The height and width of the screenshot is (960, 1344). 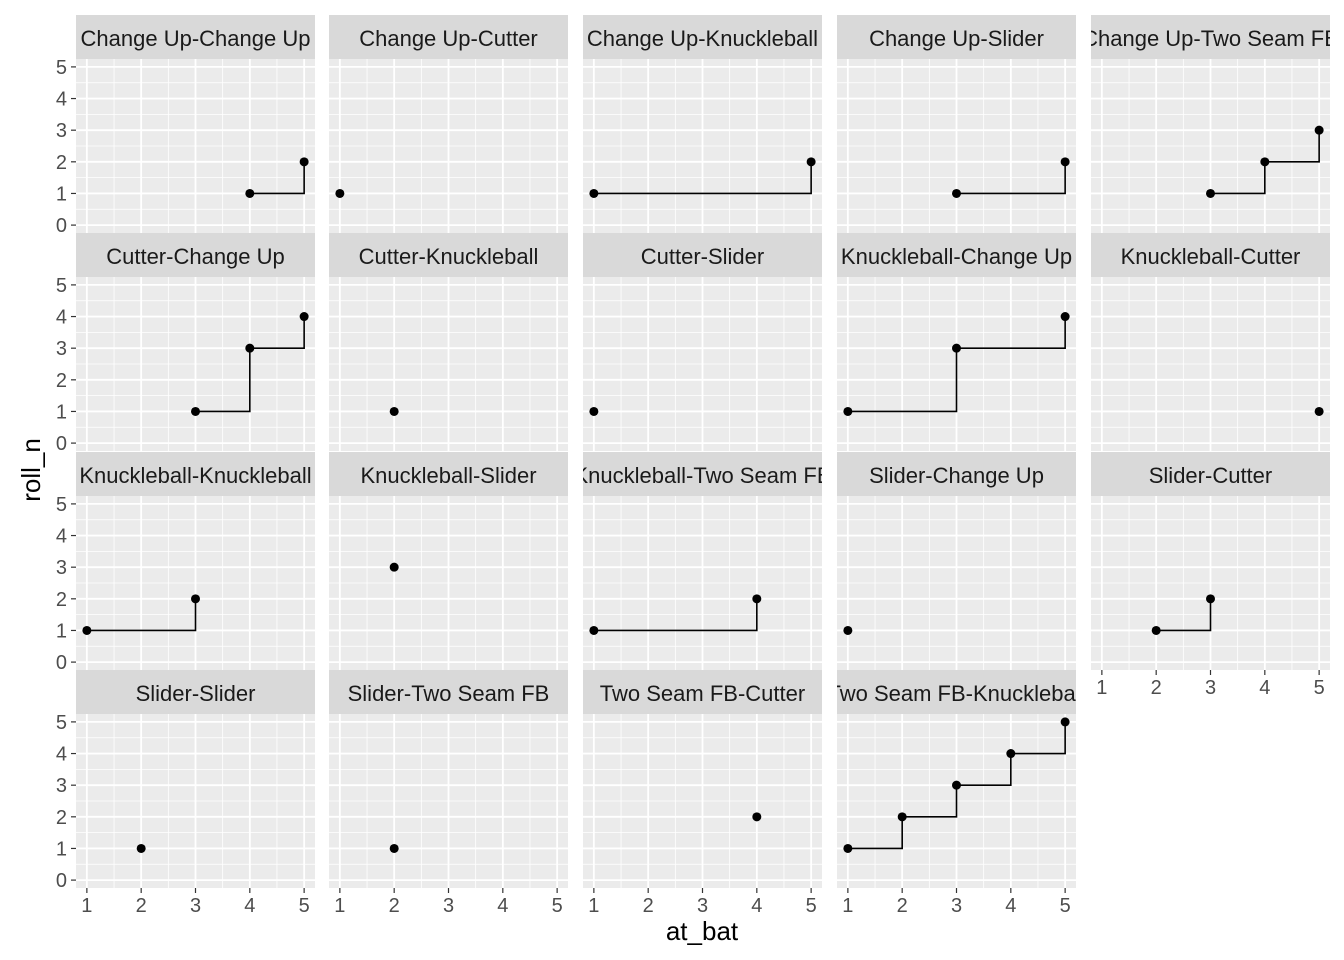 I want to click on facet-strip-label: Slider-Cutter, so click(x=1210, y=475).